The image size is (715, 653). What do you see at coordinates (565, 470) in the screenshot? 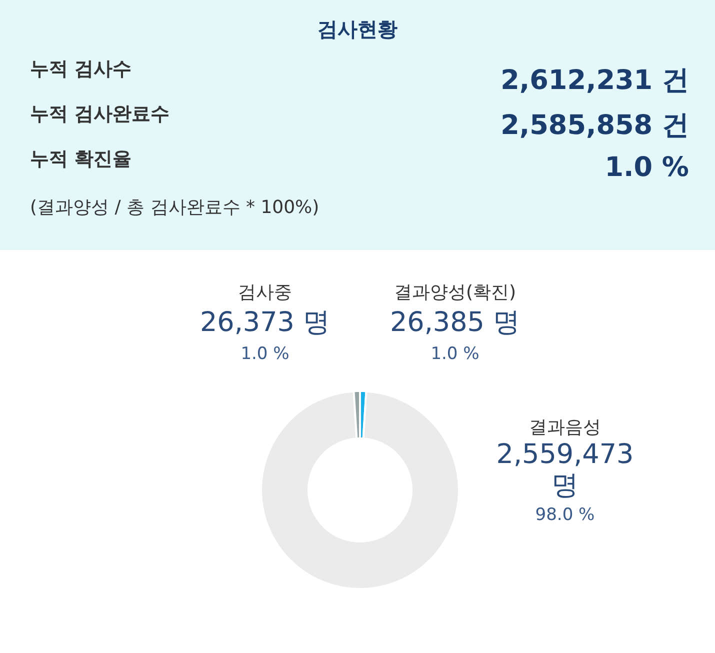
I see `data-label: 2,559,473 명` at bounding box center [565, 470].